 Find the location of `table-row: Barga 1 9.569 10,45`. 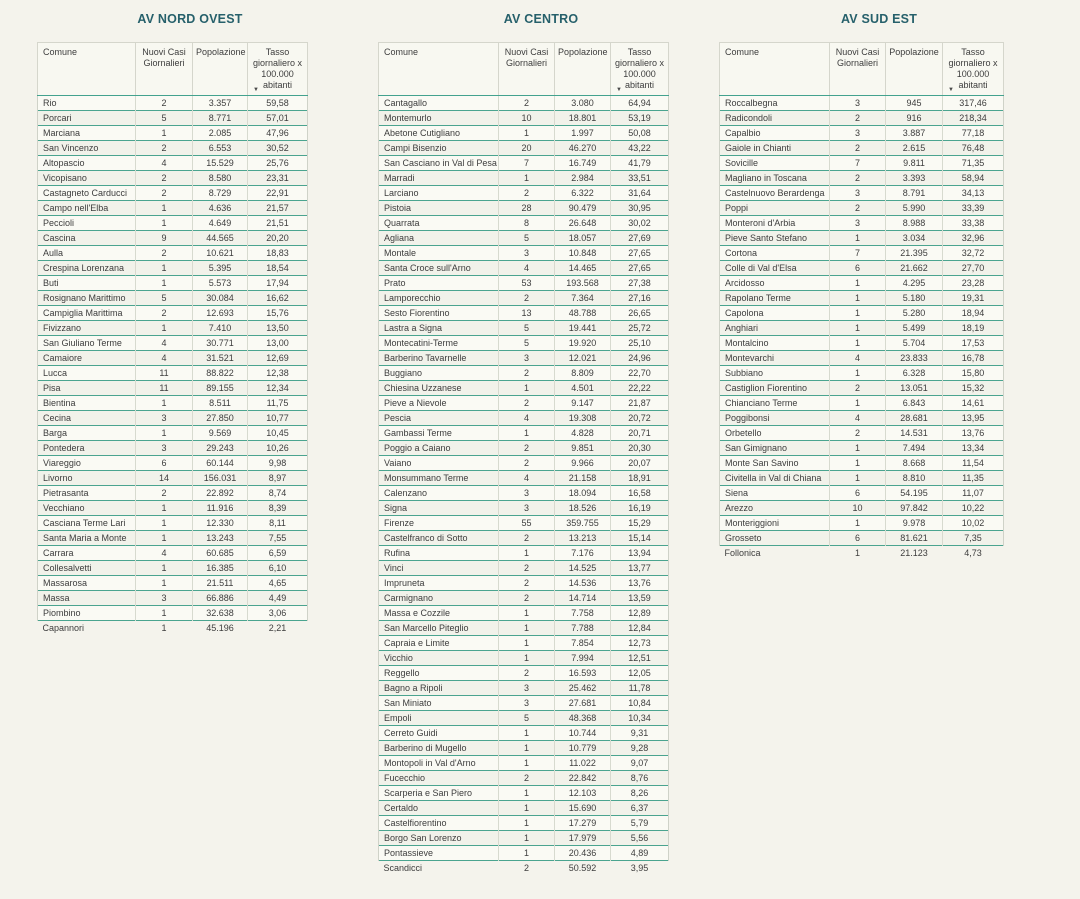

table-row: Barga 1 9.569 10,45 is located at coordinates (172, 433).